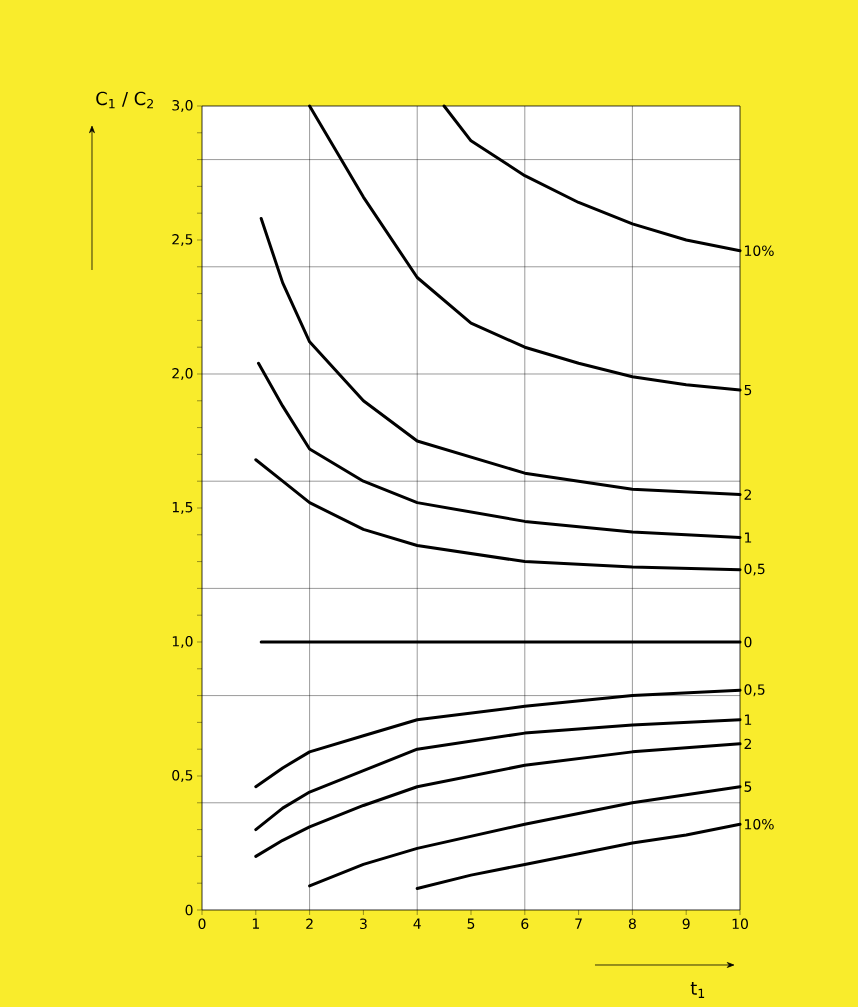 The image size is (858, 1007). Describe the element at coordinates (740, 924) in the screenshot. I see `x-tick-label: 10` at that location.